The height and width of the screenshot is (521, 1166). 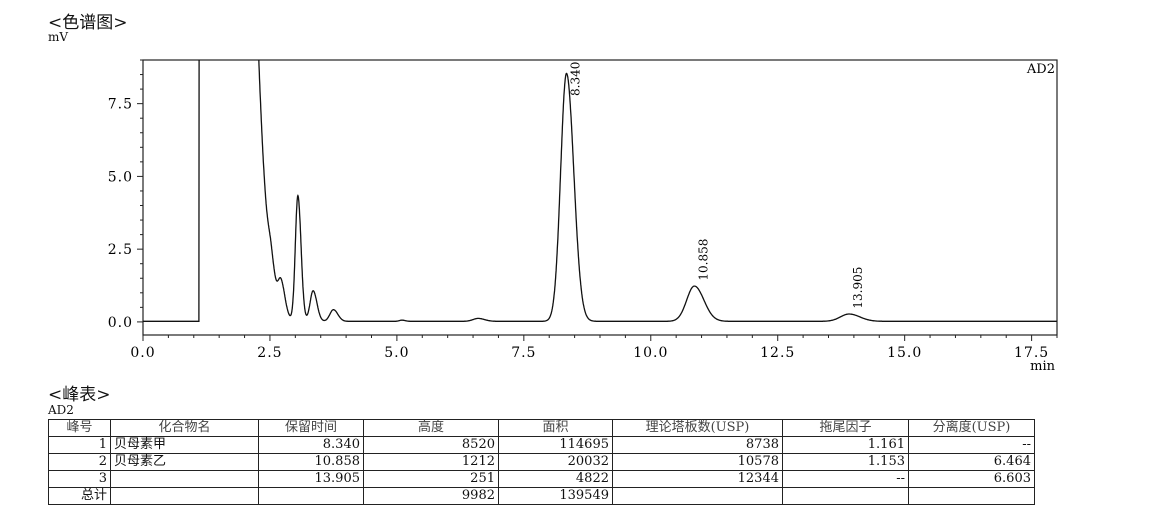 What do you see at coordinates (311, 479) in the screenshot?
I see `table-cell: 13.905` at bounding box center [311, 479].